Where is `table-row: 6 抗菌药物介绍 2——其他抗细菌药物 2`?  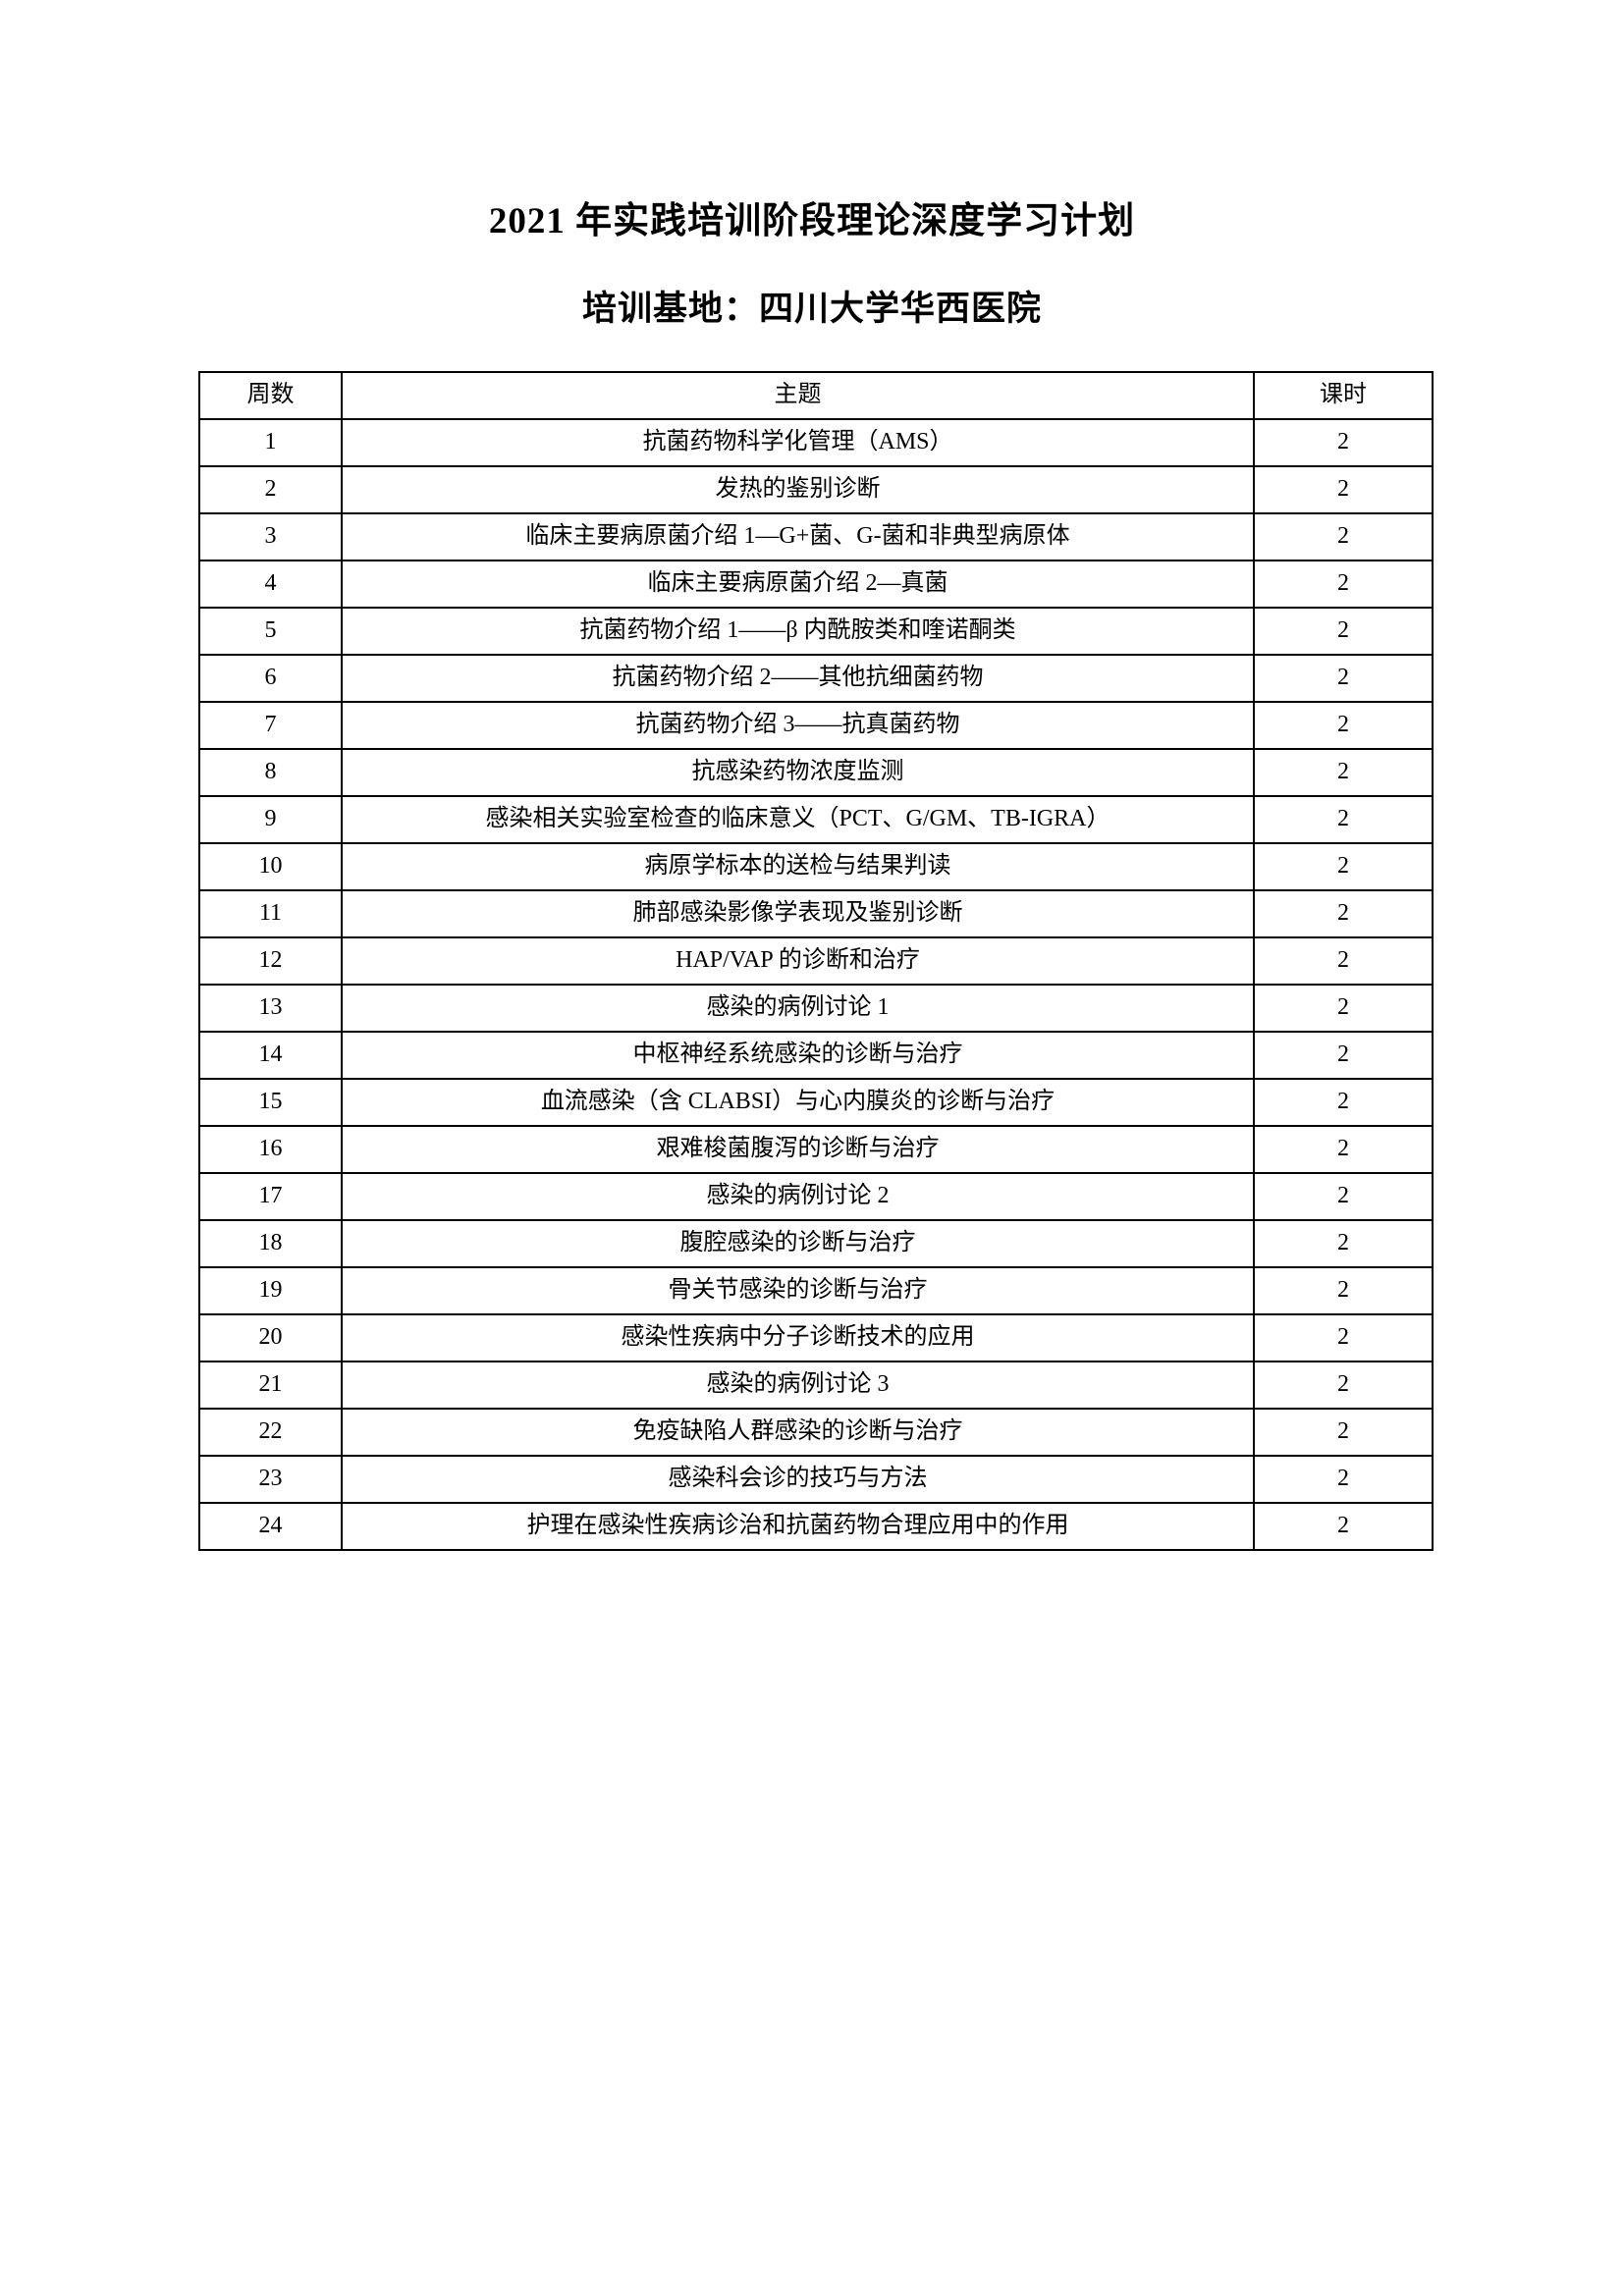 table-row: 6 抗菌药物介绍 2——其他抗细菌药物 2 is located at coordinates (816, 679).